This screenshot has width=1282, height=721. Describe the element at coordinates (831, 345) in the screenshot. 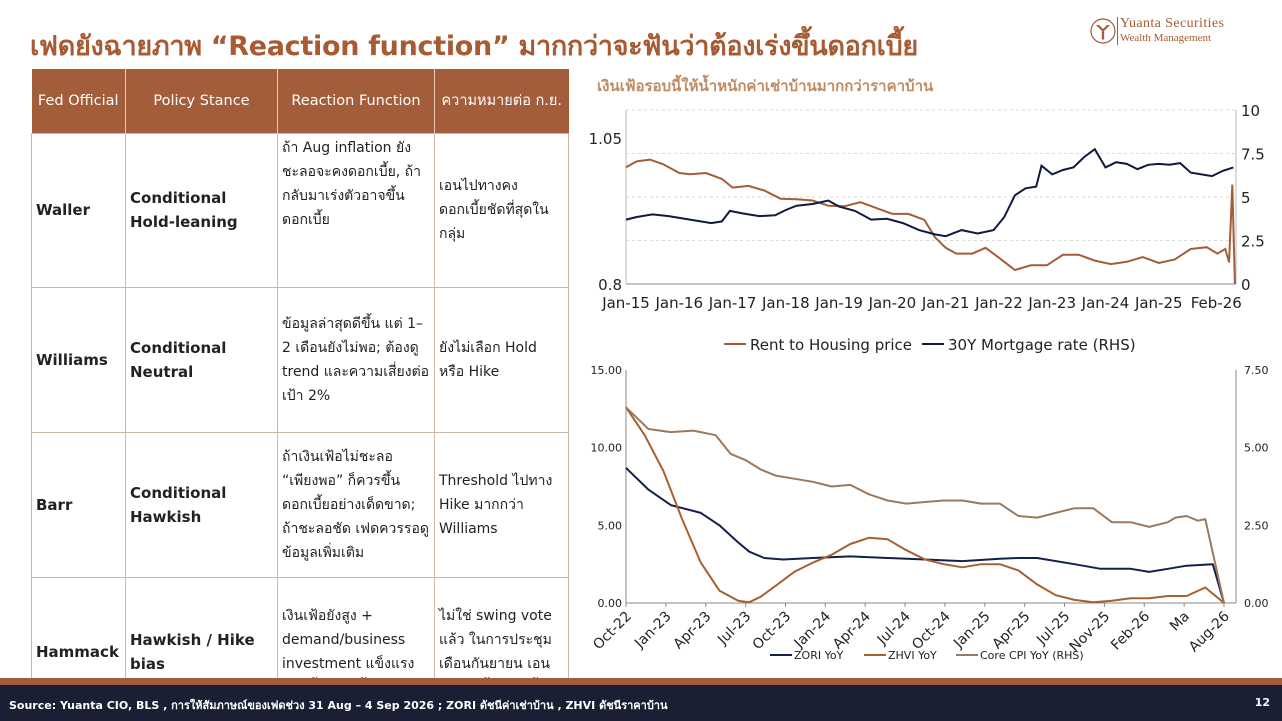

I see `legend-label: Rent to Housing price` at that location.